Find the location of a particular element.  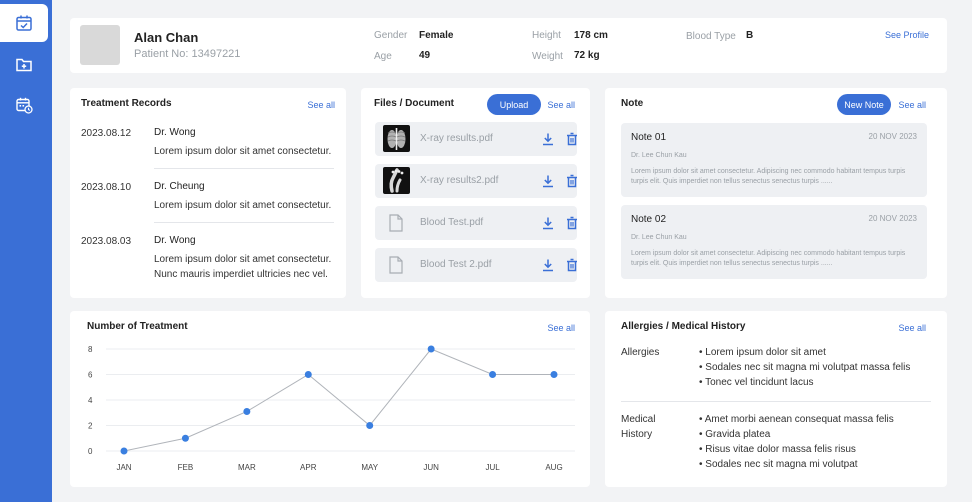

blood-type-value: B is located at coordinates (750, 35).